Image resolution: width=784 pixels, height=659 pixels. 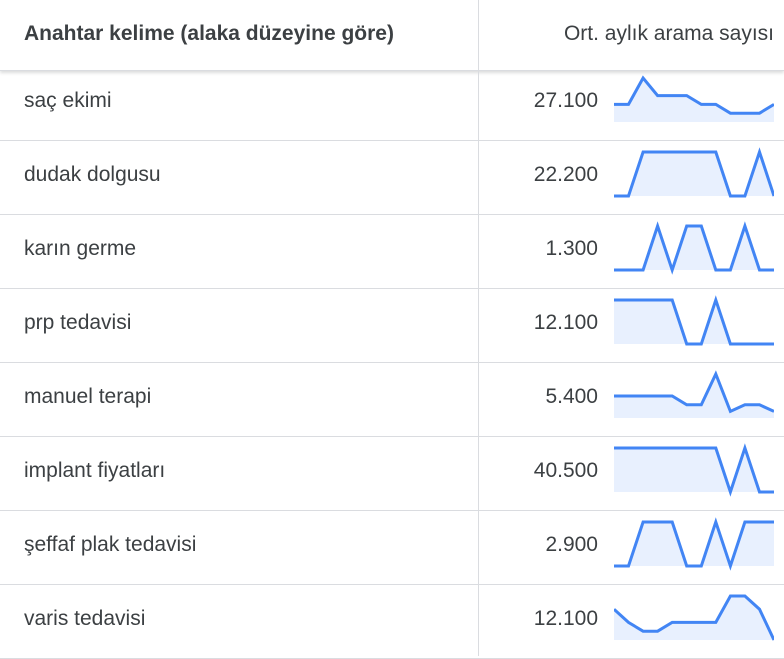 What do you see at coordinates (68, 100) in the screenshot?
I see `keyword-cell: saç ekimi` at bounding box center [68, 100].